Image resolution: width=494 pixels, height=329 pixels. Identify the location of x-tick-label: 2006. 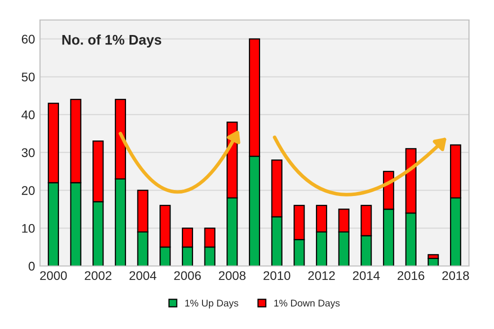
(187, 275).